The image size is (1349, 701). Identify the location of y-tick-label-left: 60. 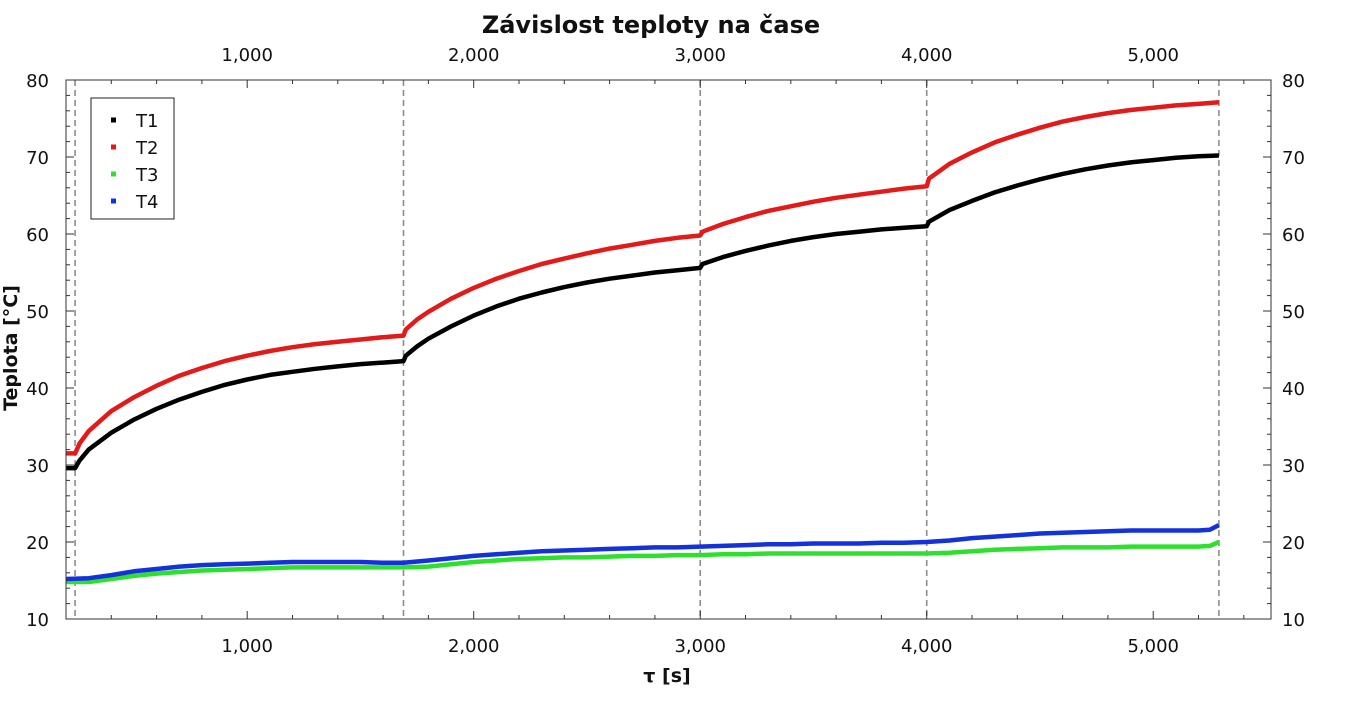
(37, 235).